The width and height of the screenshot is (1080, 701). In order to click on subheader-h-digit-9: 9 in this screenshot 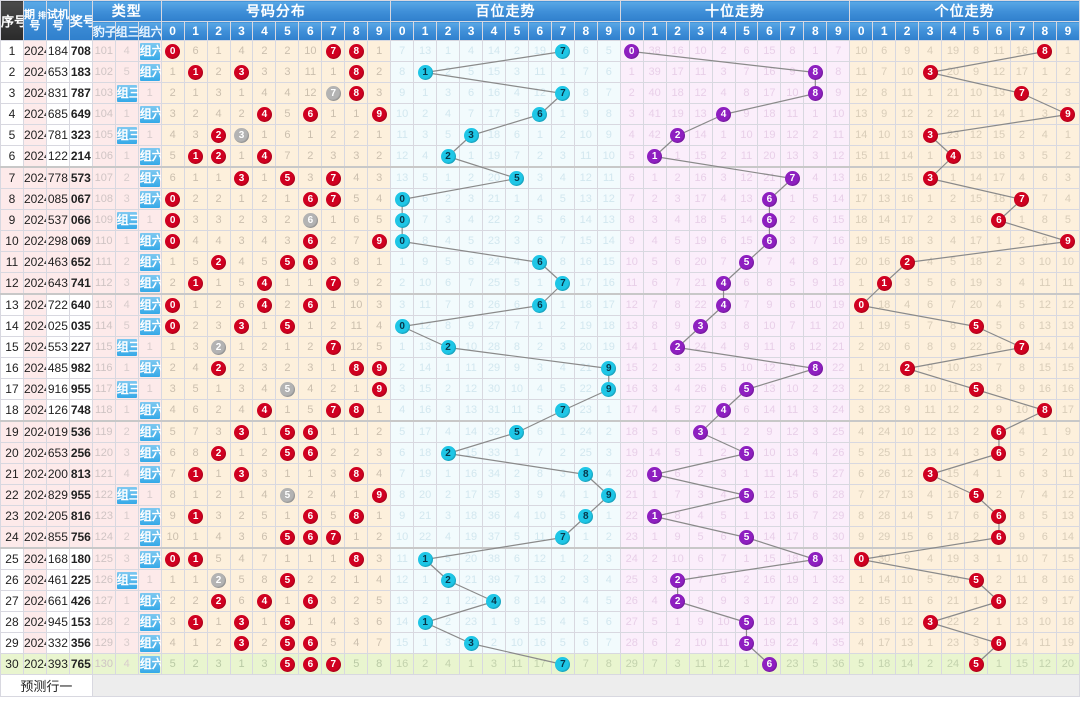, I will do `click(608, 31)`.